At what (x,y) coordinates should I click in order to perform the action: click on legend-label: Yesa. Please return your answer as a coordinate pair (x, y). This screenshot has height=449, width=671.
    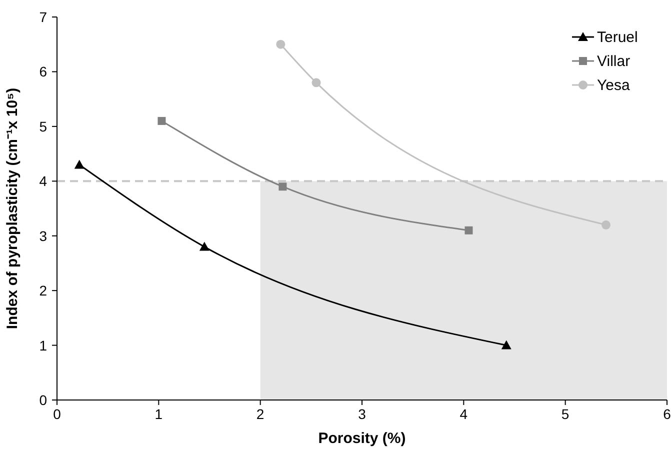
    Looking at the image, I should click on (613, 85).